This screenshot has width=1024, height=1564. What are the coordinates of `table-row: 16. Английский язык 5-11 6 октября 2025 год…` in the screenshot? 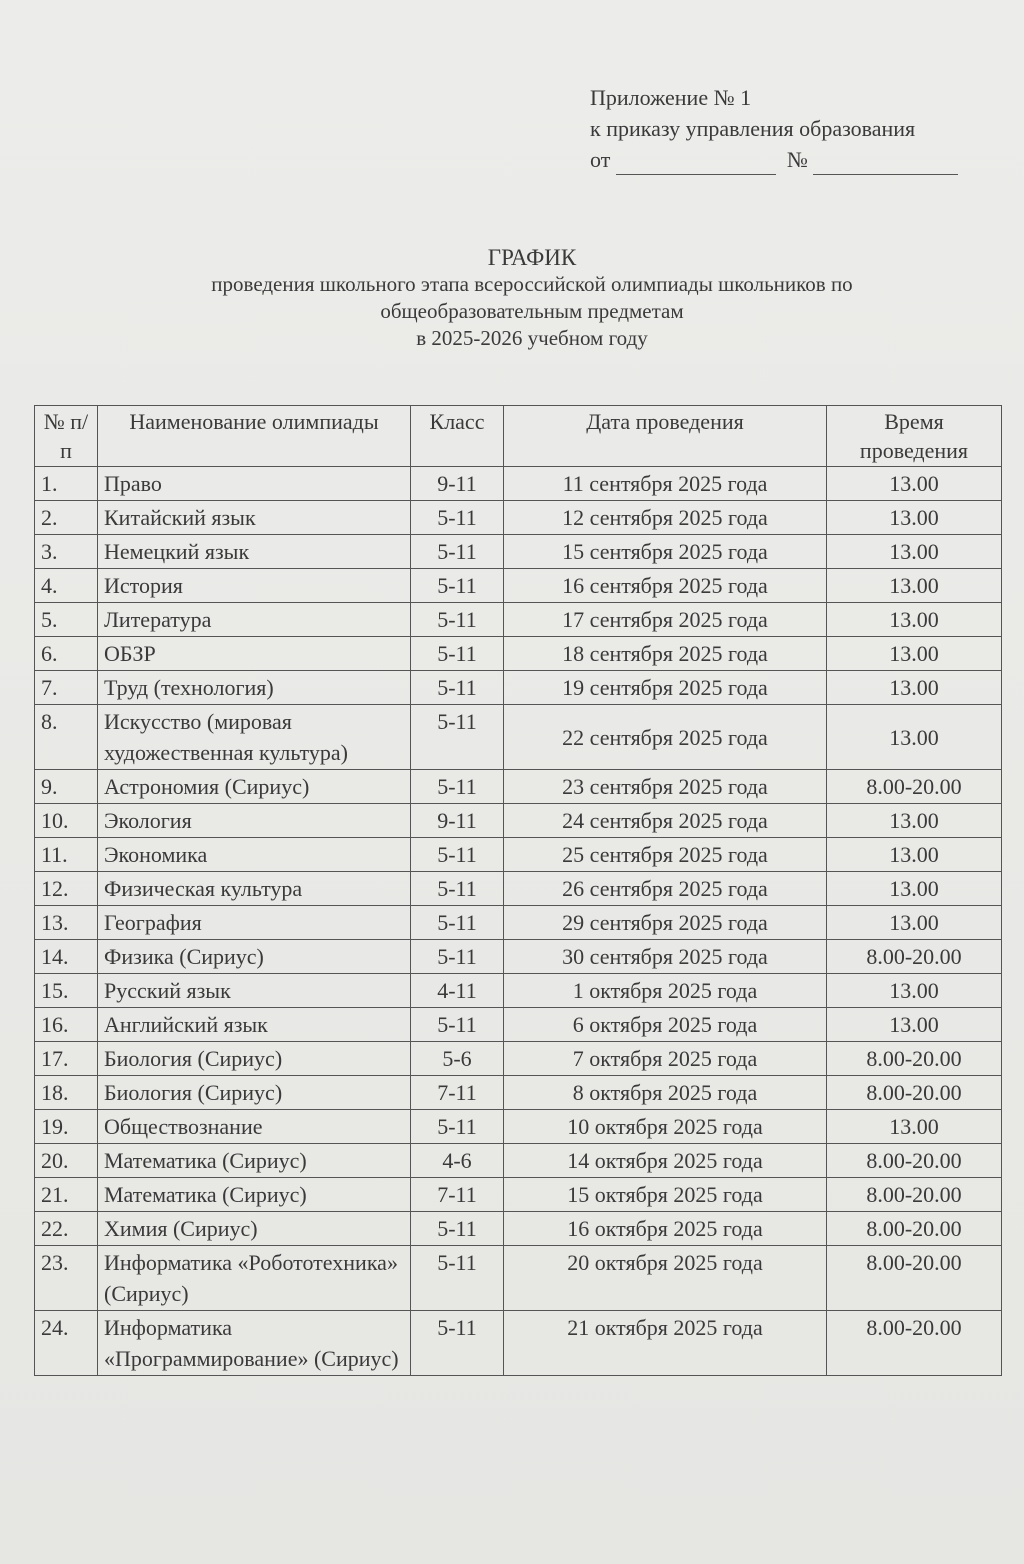 It's located at (518, 1024).